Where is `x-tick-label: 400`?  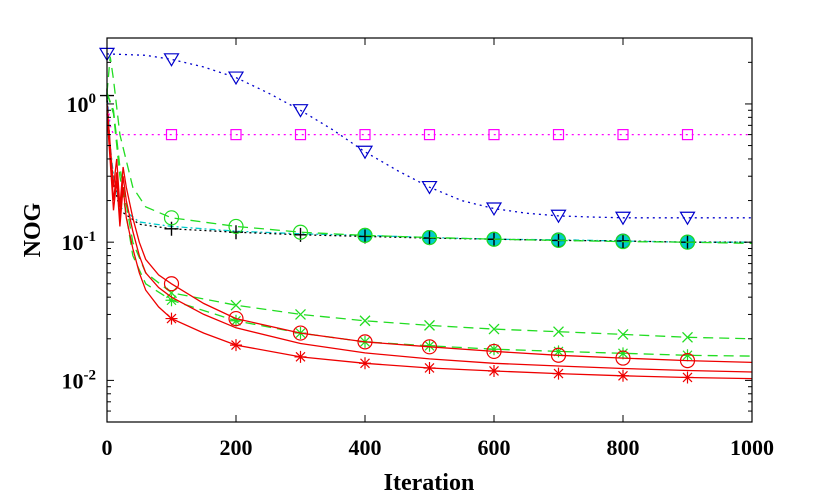 x-tick-label: 400 is located at coordinates (365, 447).